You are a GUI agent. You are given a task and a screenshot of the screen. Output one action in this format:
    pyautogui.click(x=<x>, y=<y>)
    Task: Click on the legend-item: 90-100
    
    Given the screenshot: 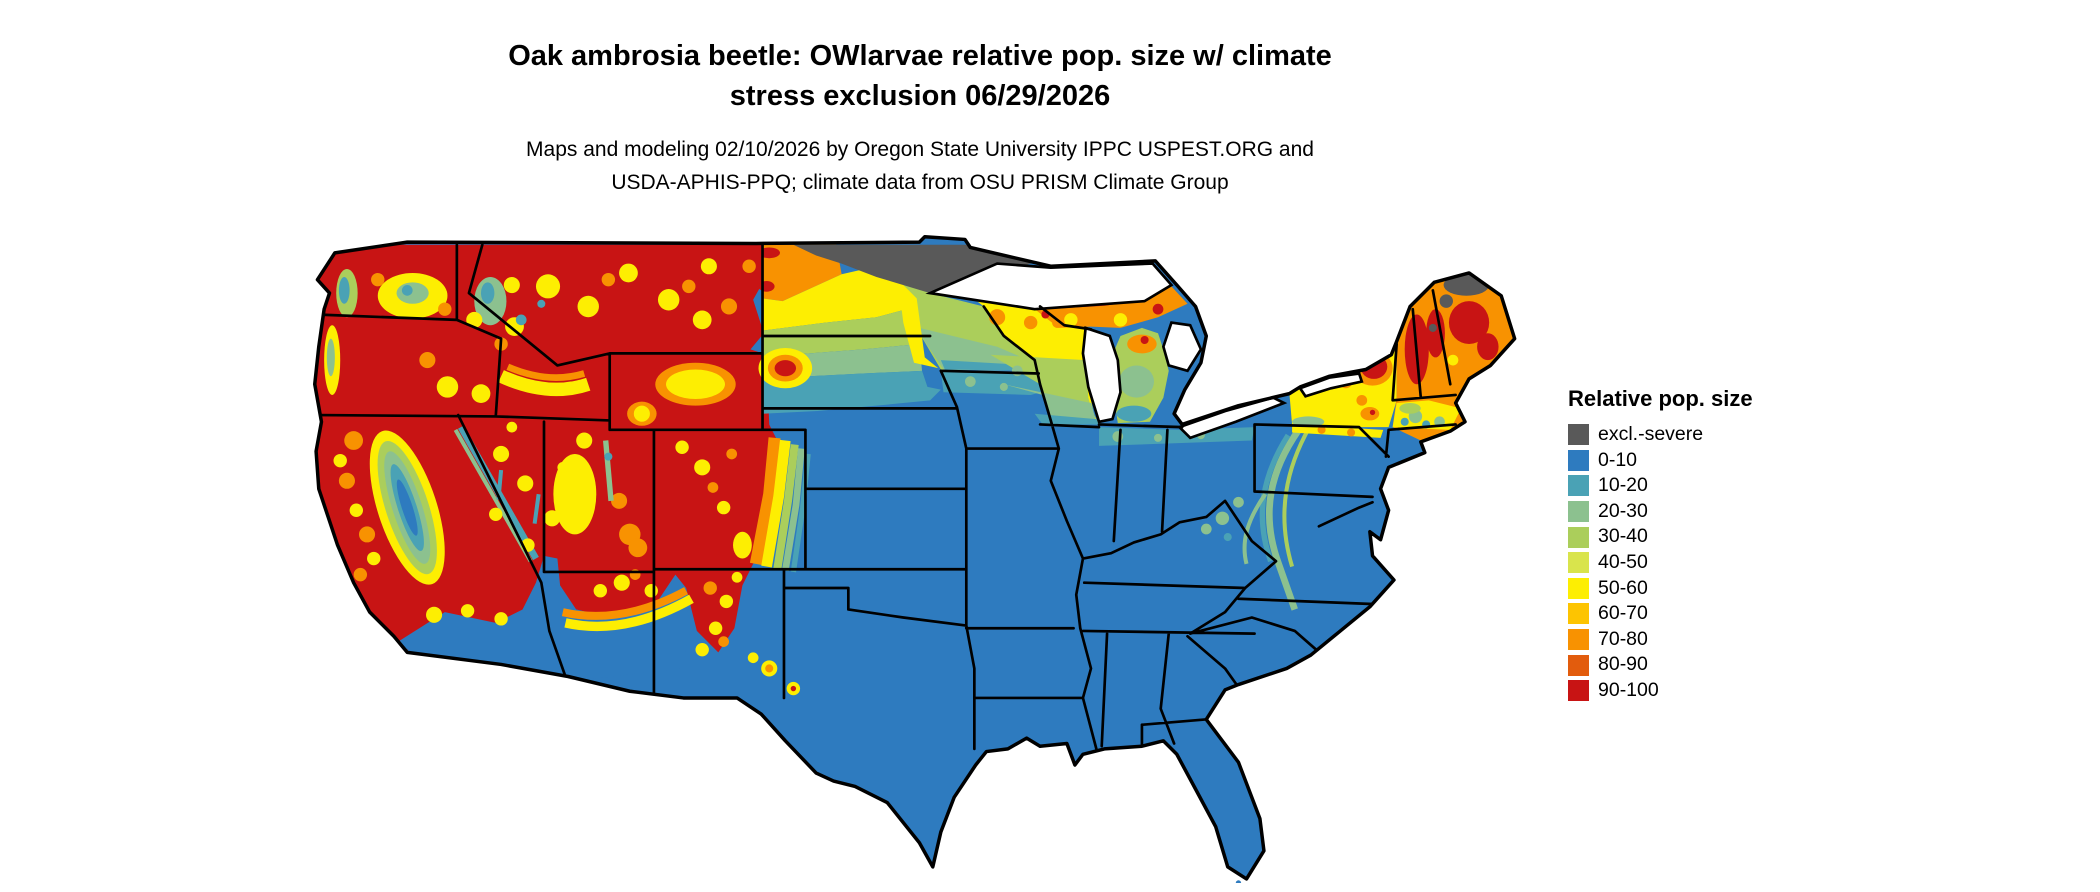 What is the action you would take?
    pyautogui.click(x=1698, y=691)
    